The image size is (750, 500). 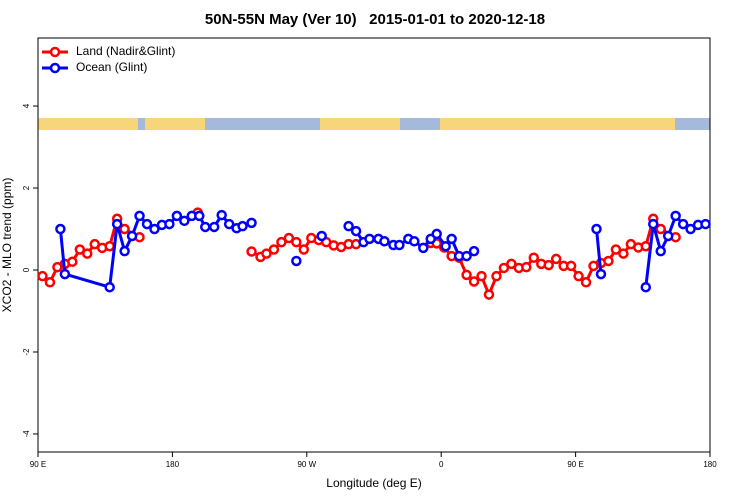 What do you see at coordinates (306, 464) in the screenshot?
I see `x-tick-label: 90 W` at bounding box center [306, 464].